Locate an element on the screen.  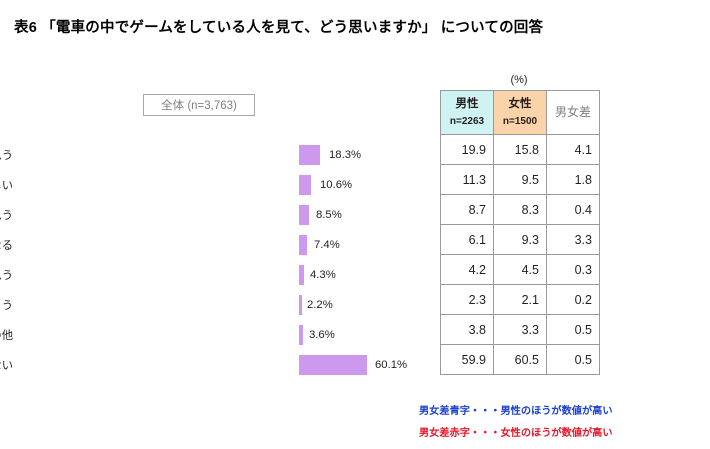
cell-female: 3.3 is located at coordinates (520, 329).